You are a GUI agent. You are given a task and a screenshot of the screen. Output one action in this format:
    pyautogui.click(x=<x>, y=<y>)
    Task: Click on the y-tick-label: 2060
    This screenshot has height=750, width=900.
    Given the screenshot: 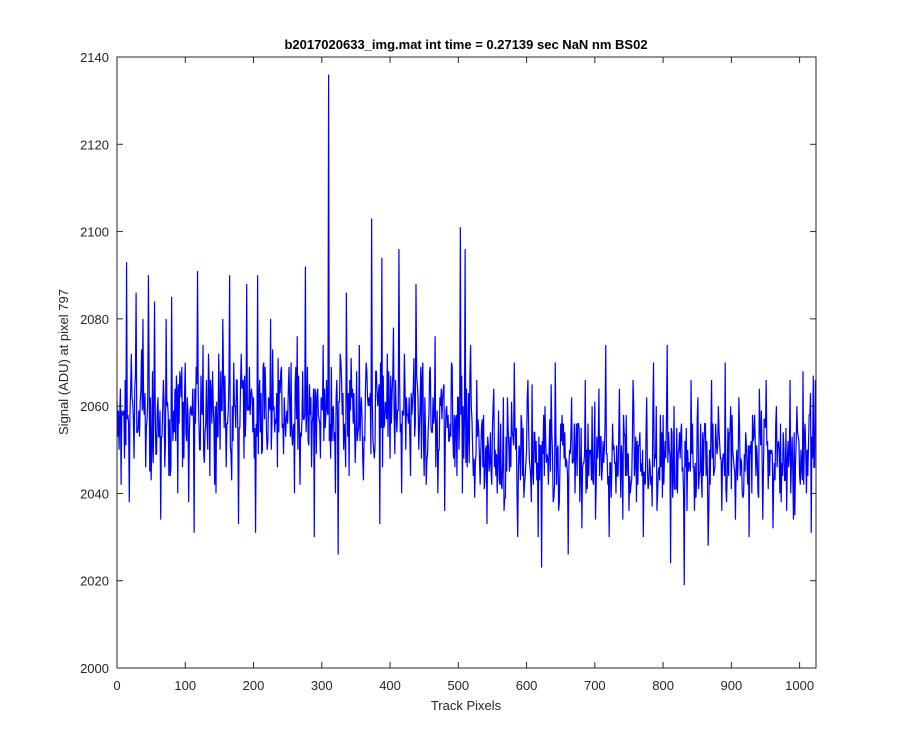 What is the action you would take?
    pyautogui.click(x=94, y=406)
    